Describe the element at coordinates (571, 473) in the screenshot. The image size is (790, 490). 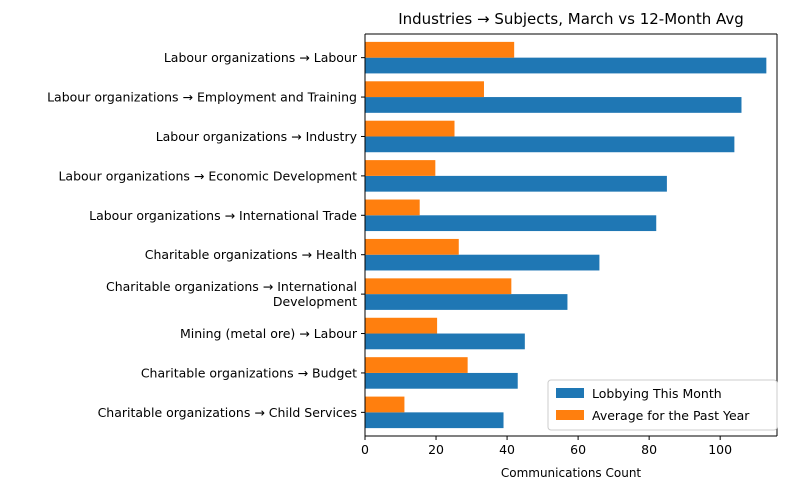
I see `x-axis-label: Communications Count` at that location.